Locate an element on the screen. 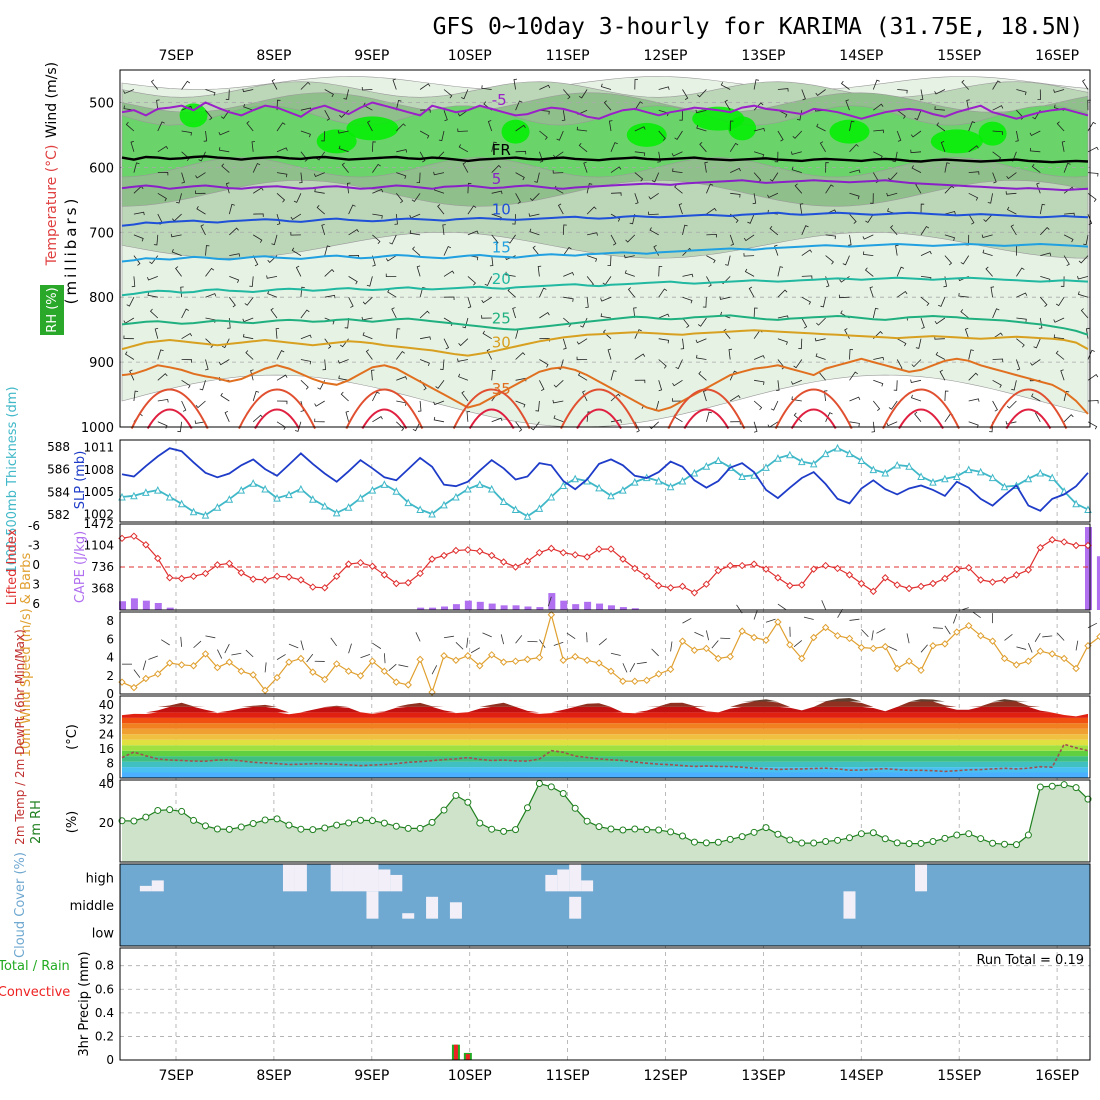 The width and height of the screenshot is (1100, 1100). isotherm-label: 35 is located at coordinates (501, 389).